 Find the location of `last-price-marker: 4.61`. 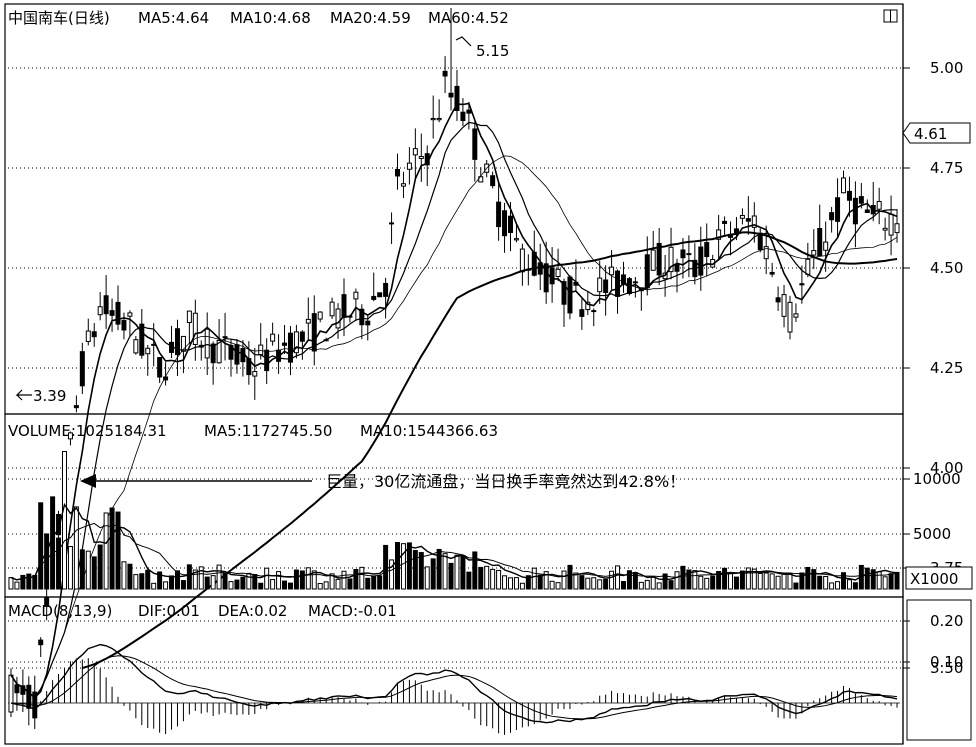

last-price-marker: 4.61 is located at coordinates (936, 133).